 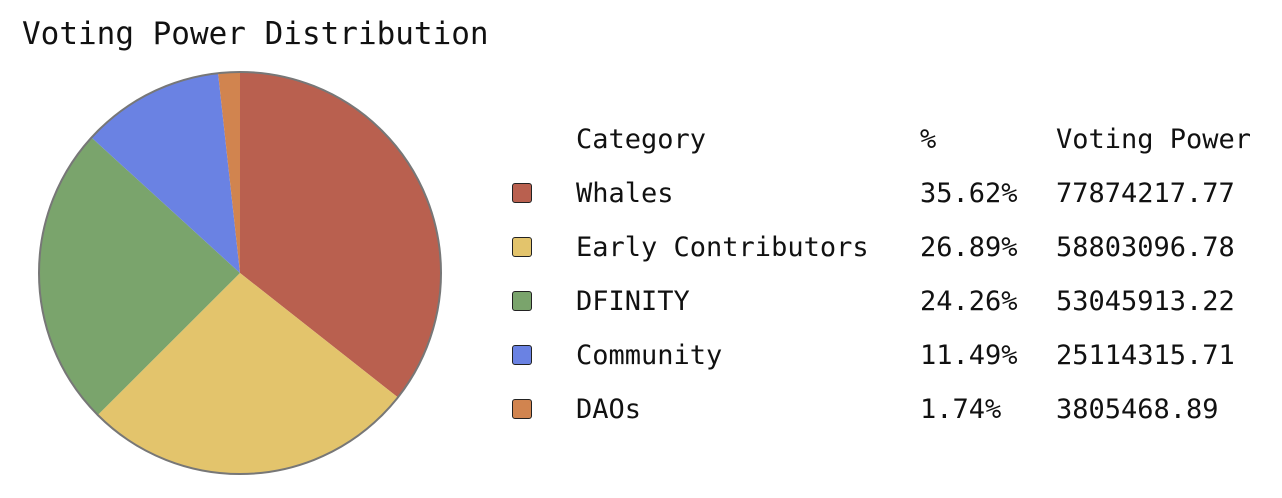 What do you see at coordinates (877, 139) in the screenshot?
I see `legend-header-row: Category % Voting Power` at bounding box center [877, 139].